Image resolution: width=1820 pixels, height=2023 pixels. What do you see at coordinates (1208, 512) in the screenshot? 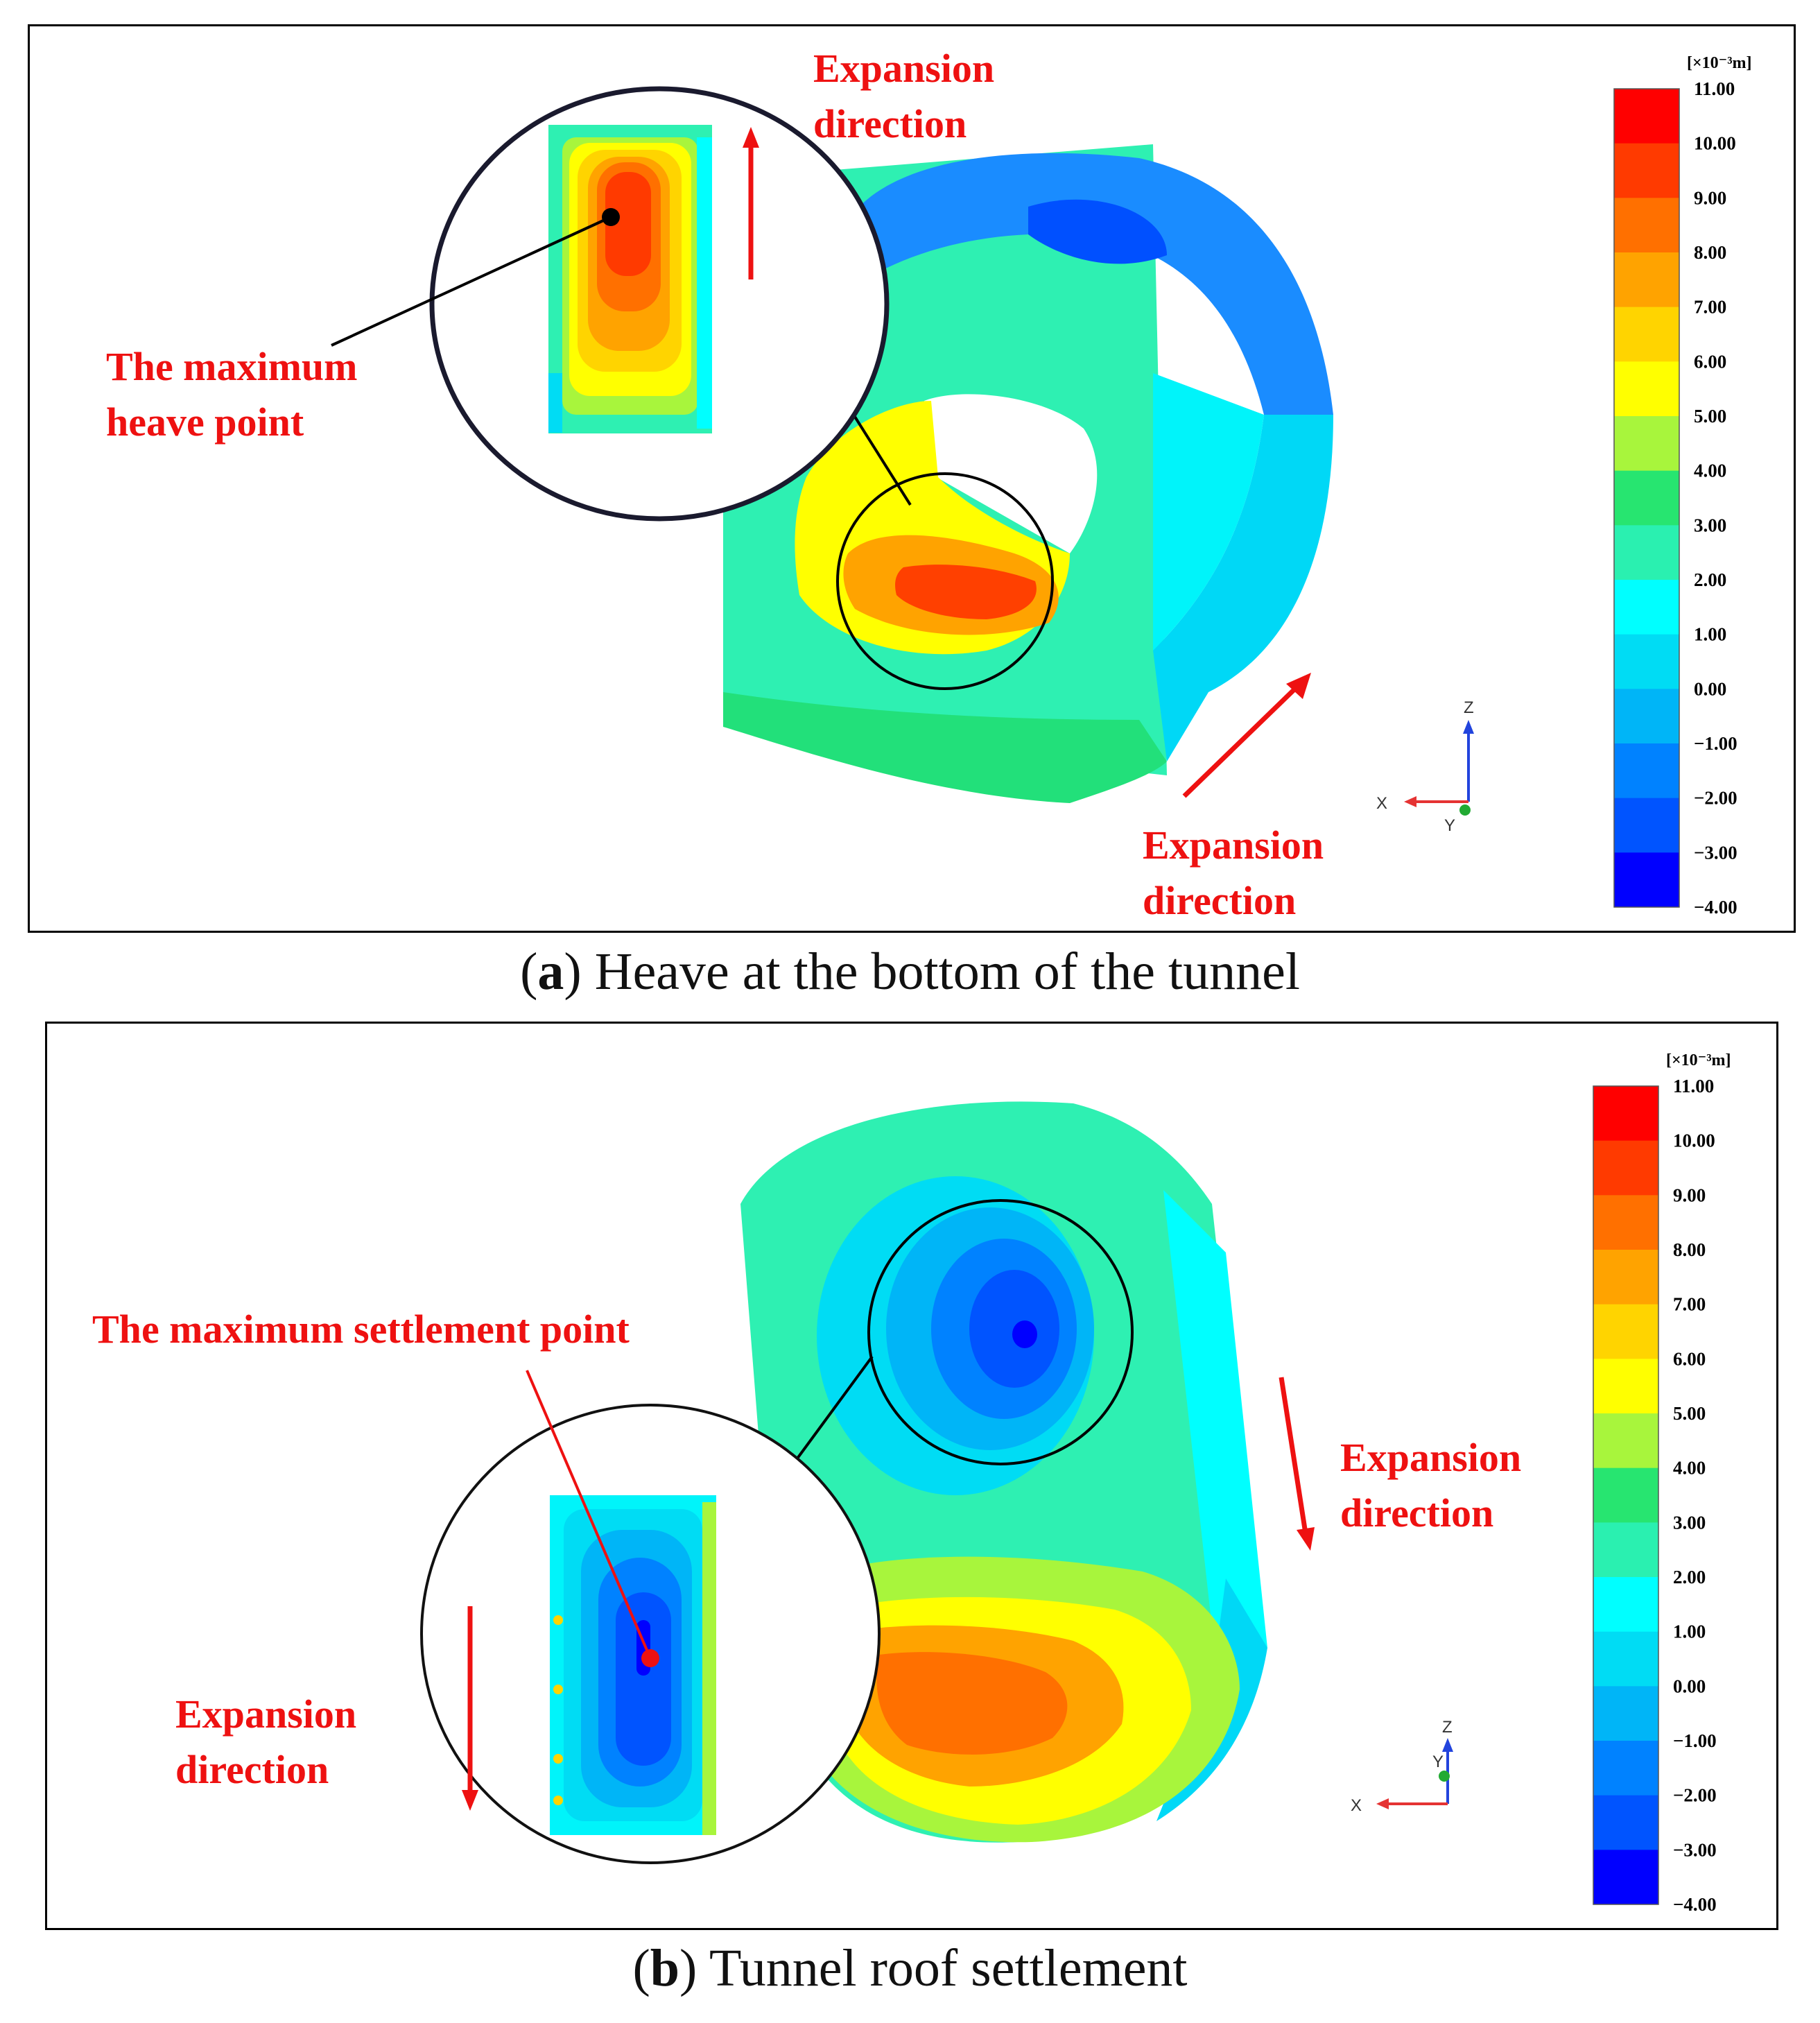
I see `tunnel-ring-right-light-a` at bounding box center [1208, 512].